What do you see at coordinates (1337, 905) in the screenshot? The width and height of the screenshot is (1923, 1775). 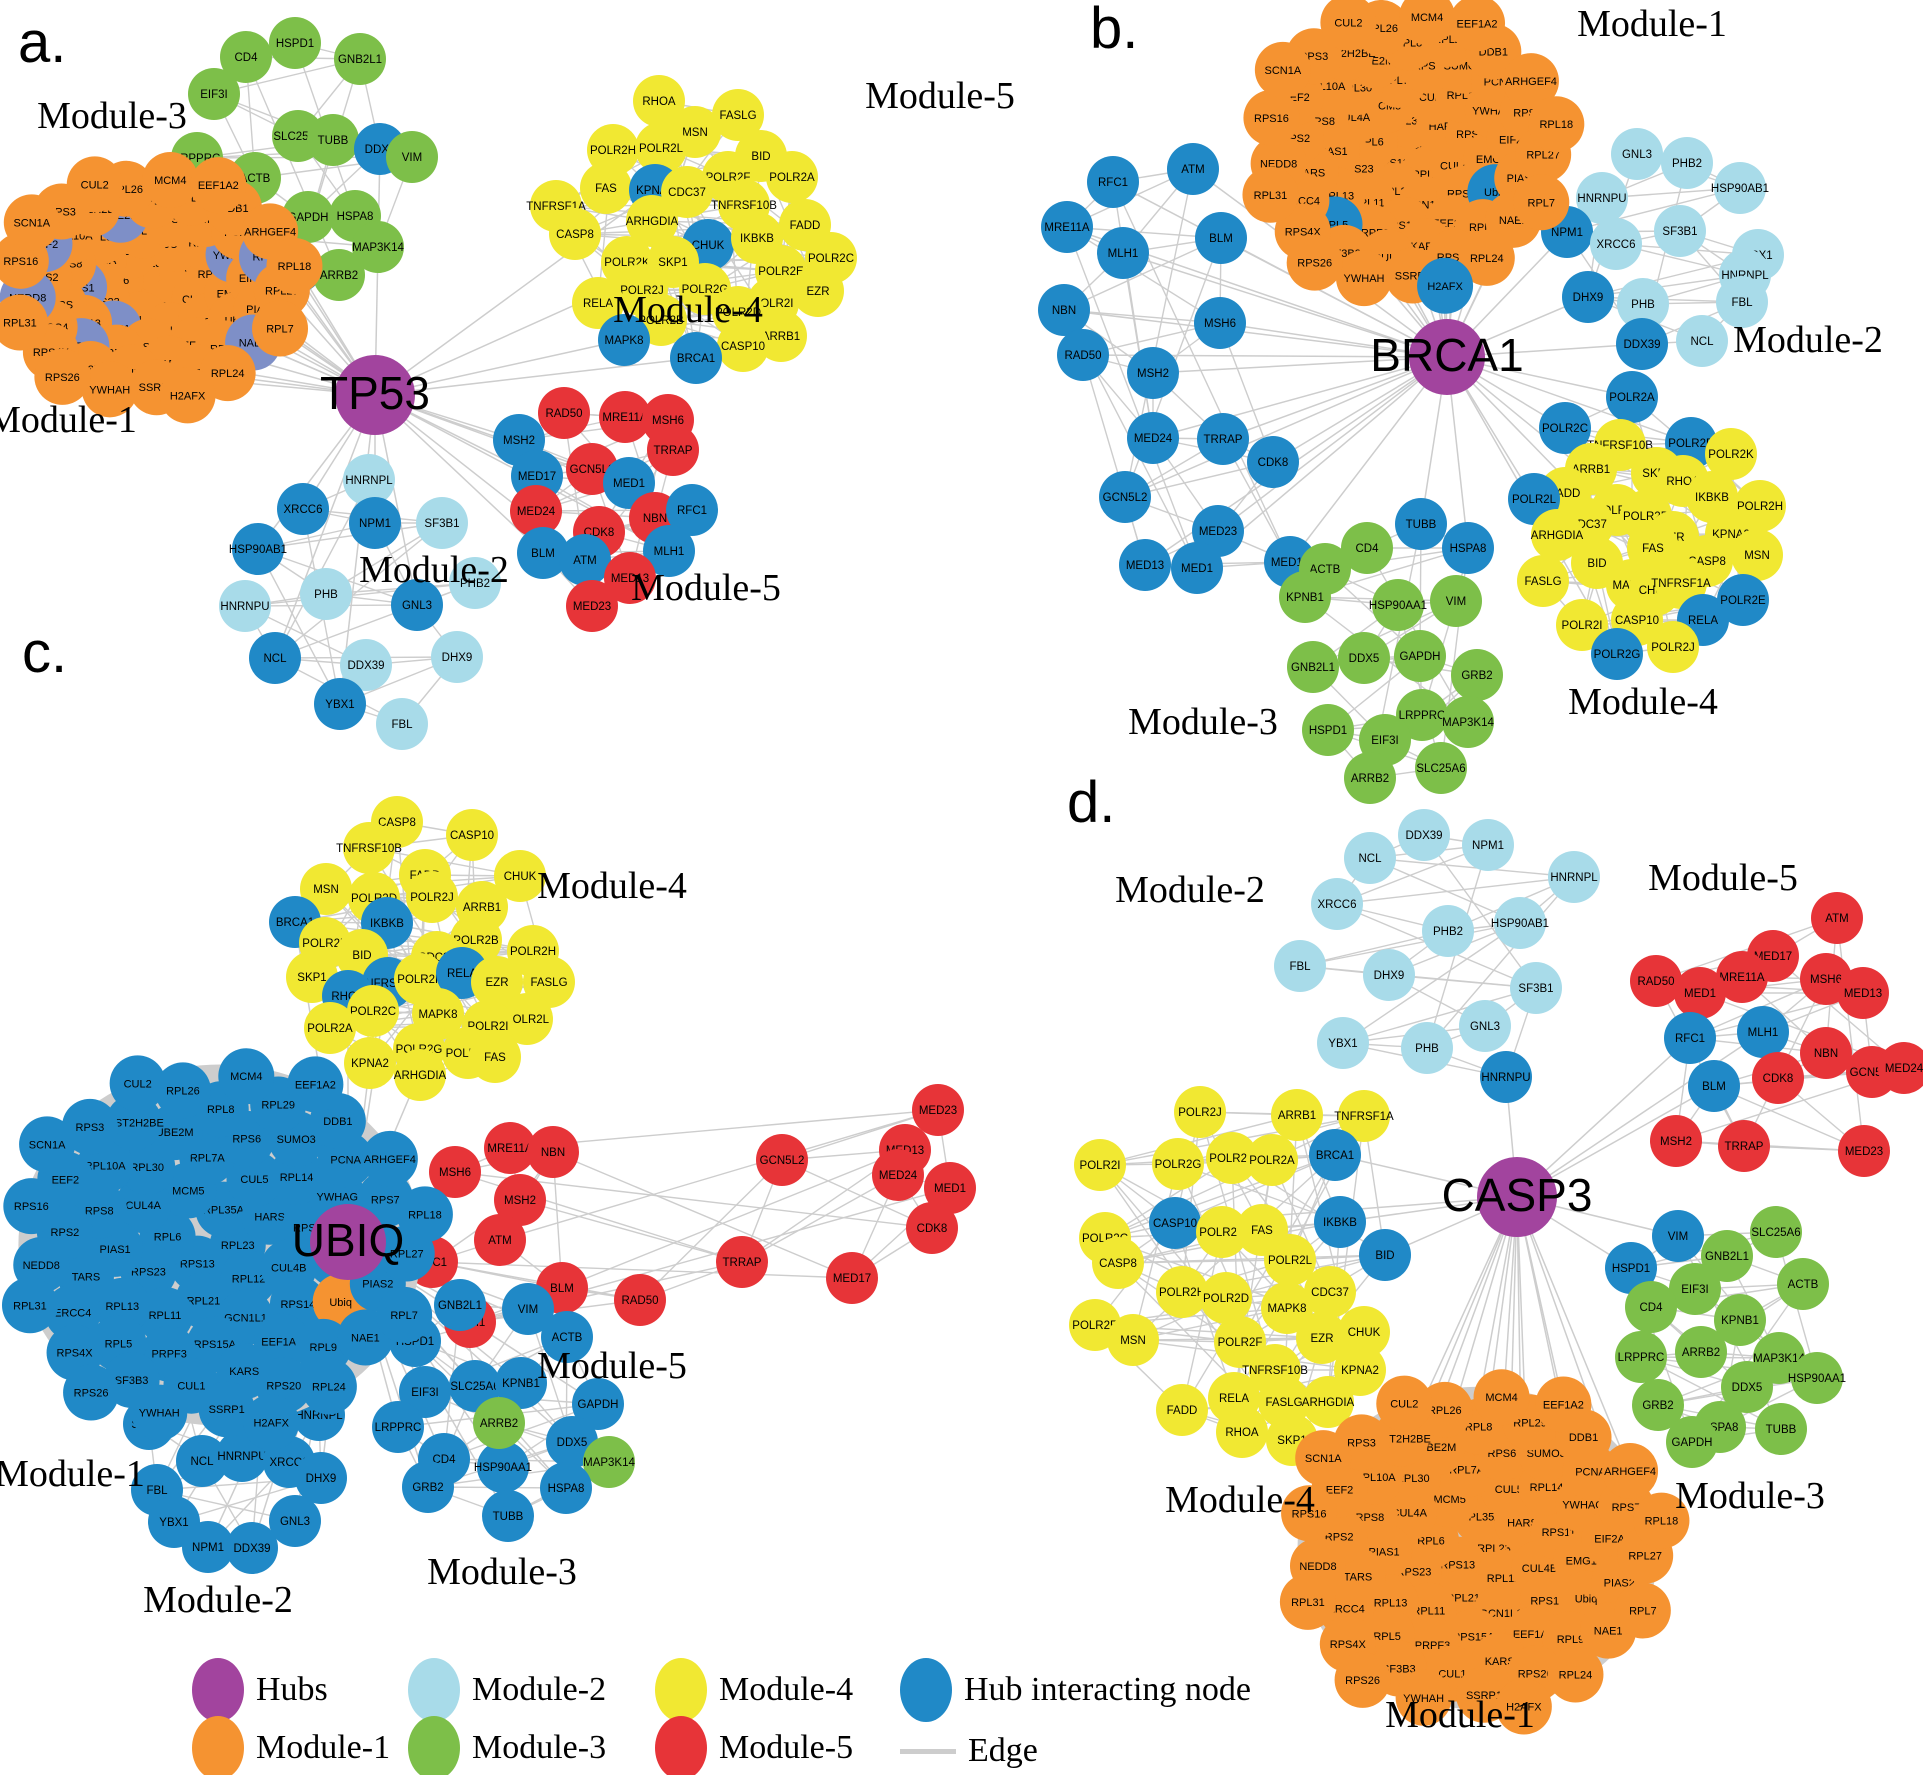 I see `node-label: XRCC6` at bounding box center [1337, 905].